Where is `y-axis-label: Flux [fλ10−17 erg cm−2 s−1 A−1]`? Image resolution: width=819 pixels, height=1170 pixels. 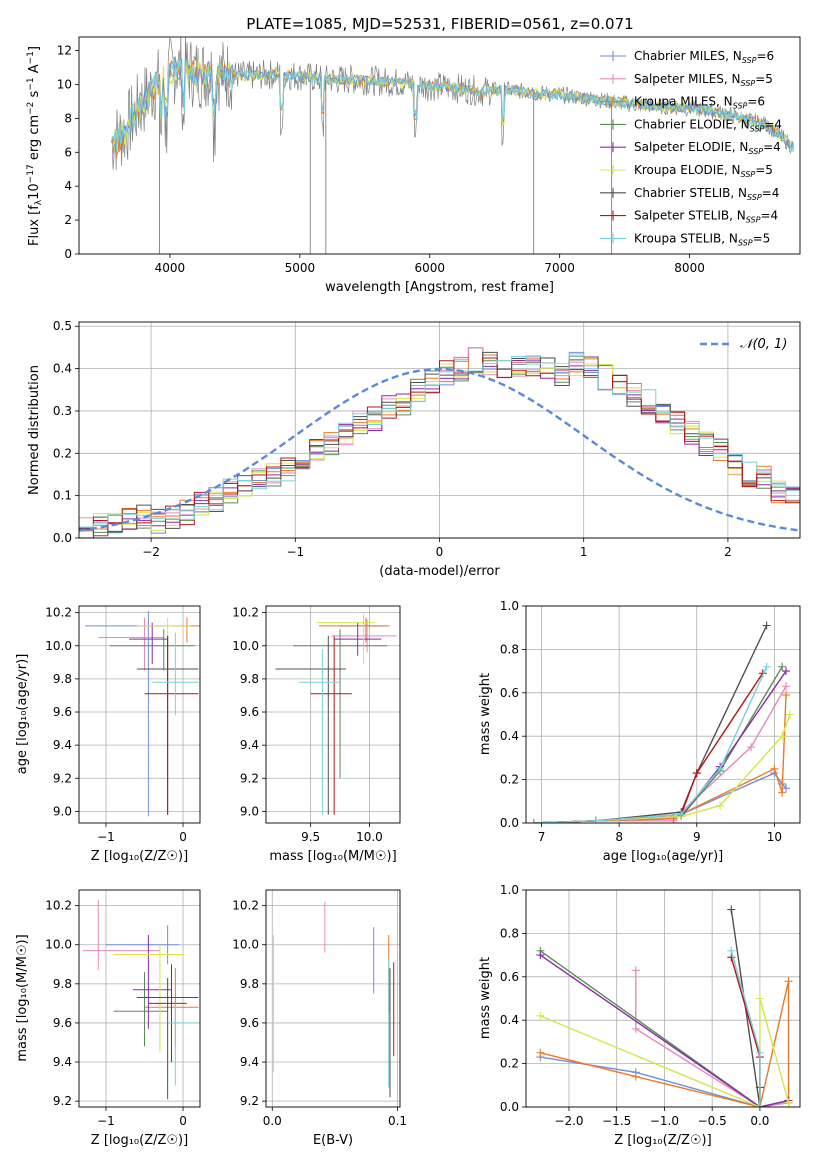
y-axis-label: Flux [fλ10−17 erg cm−2 s−1 A−1] is located at coordinates (35, 146).